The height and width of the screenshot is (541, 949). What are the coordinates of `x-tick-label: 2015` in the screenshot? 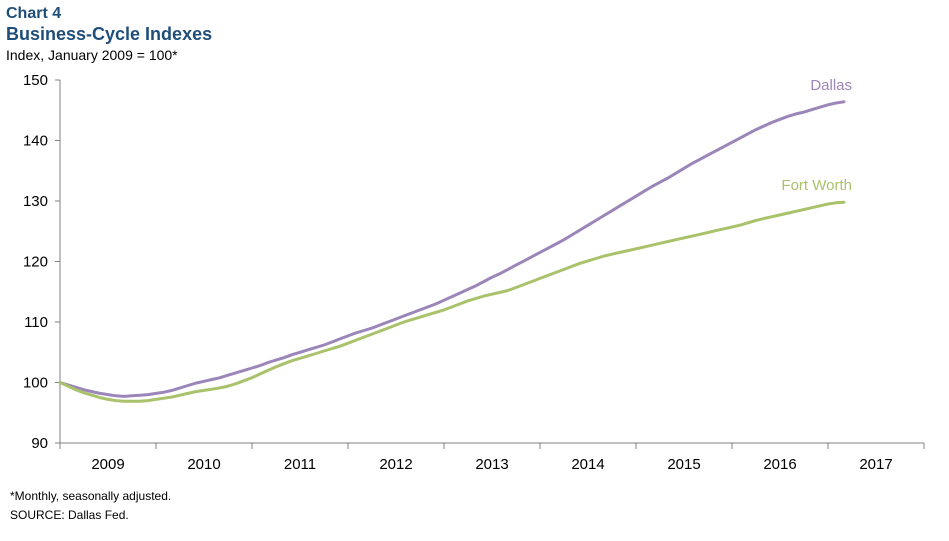 It's located at (683, 464).